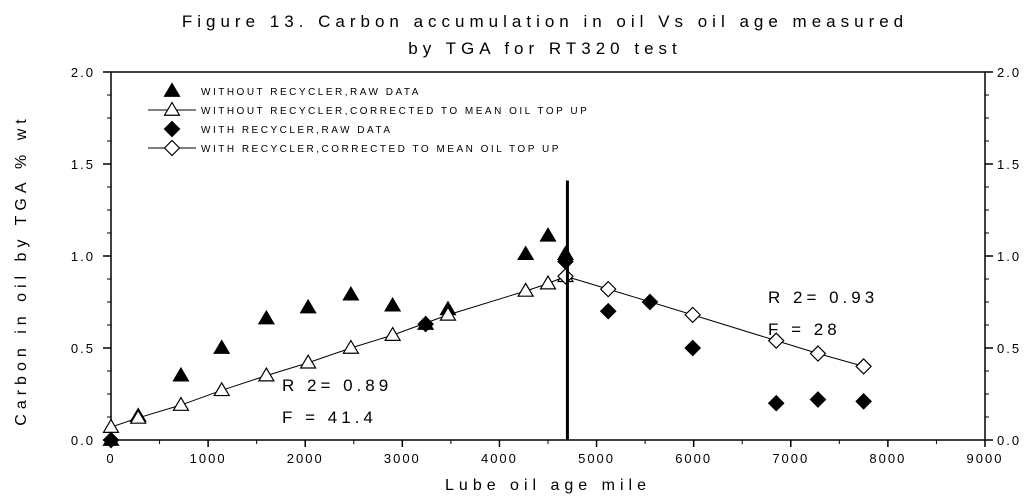  What do you see at coordinates (329, 417) in the screenshot?
I see `annotation-f-left: F = 41.4` at bounding box center [329, 417].